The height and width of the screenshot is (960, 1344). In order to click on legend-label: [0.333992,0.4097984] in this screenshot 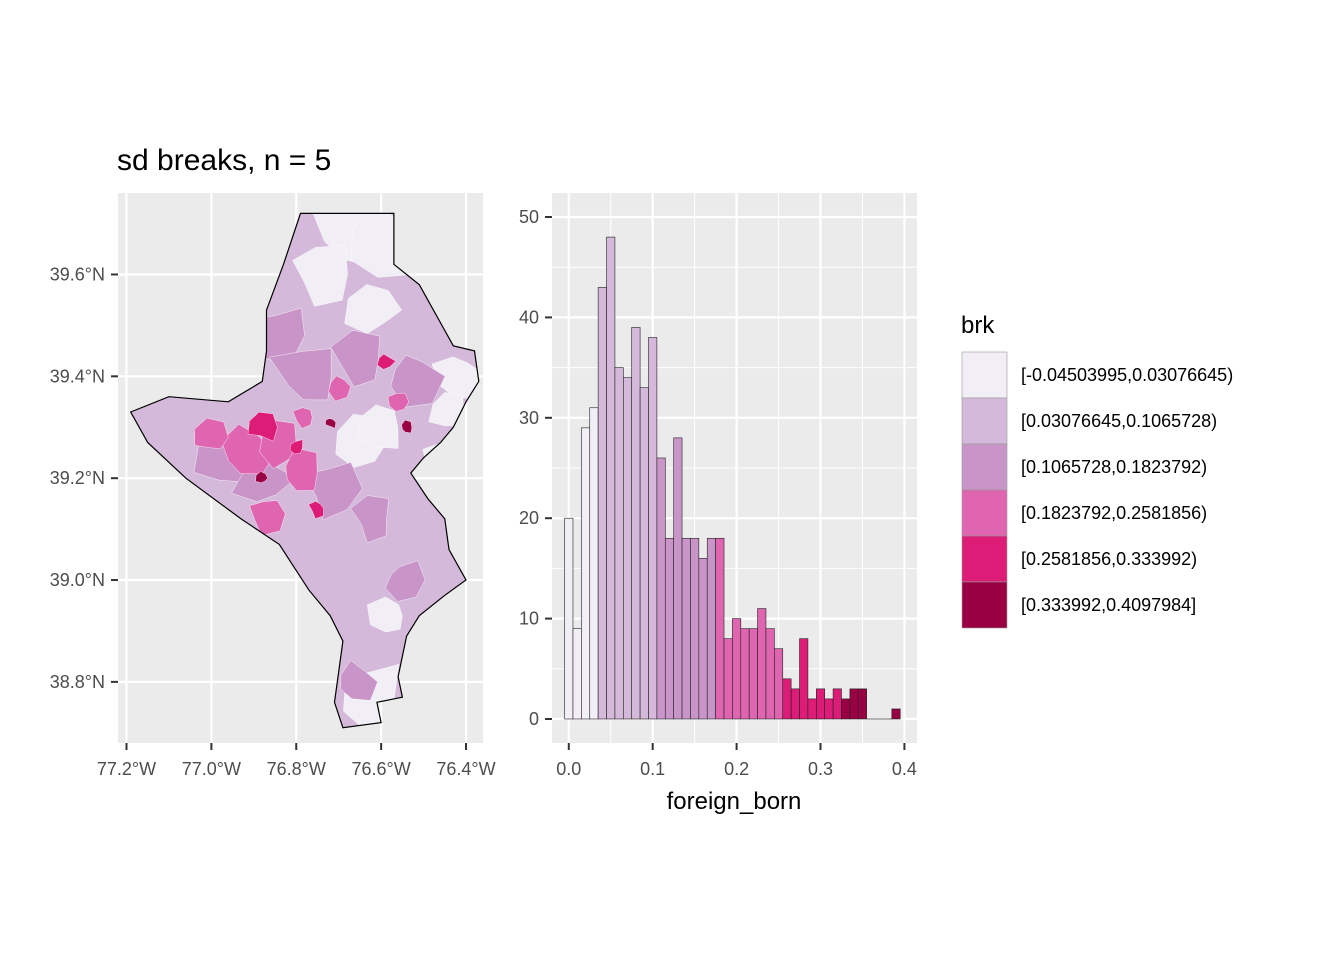, I will do `click(1108, 605)`.